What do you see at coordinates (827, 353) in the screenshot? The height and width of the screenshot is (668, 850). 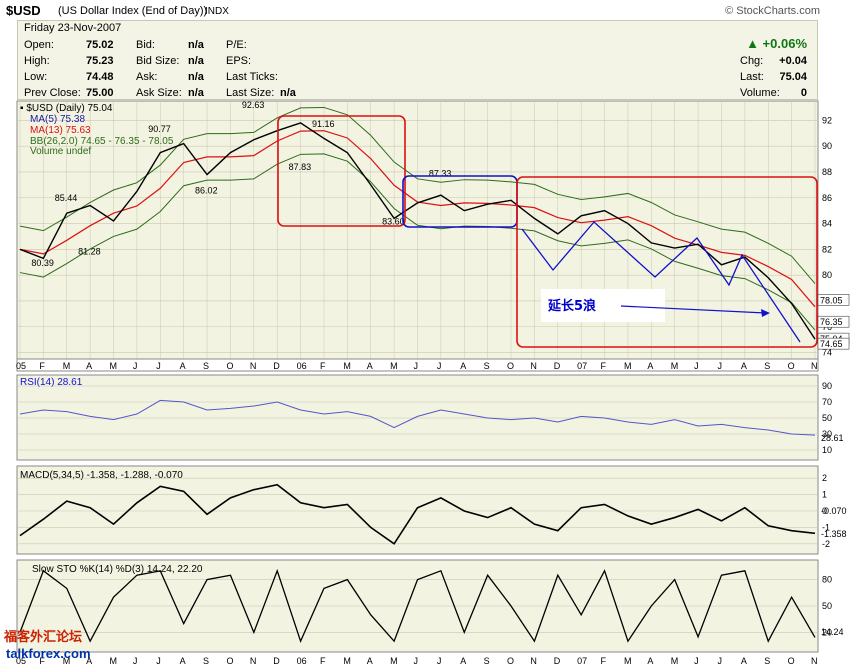 I see `price-tick-label: 74` at bounding box center [827, 353].